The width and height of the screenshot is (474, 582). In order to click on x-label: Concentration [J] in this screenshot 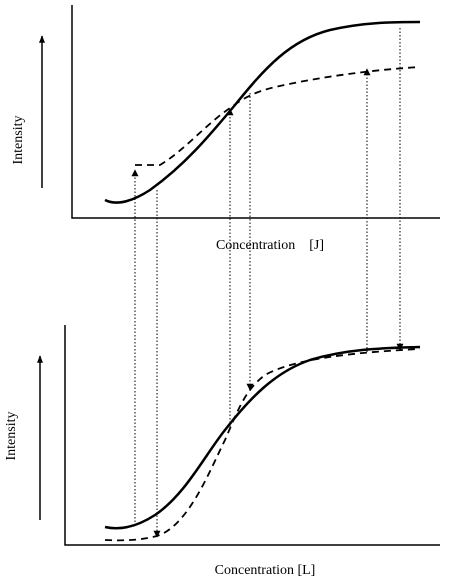, I will do `click(270, 245)`.